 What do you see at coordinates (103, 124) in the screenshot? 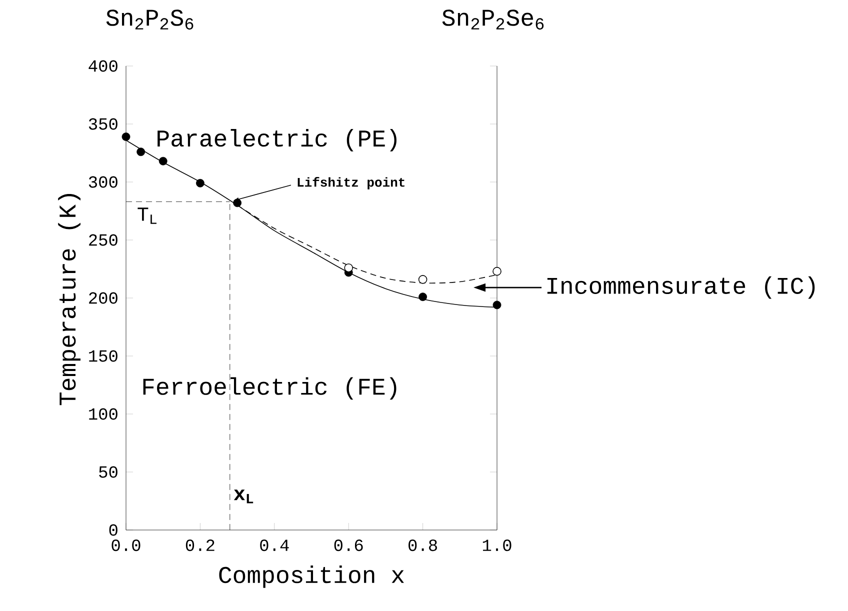
I see `y-tick-label: 350` at bounding box center [103, 124].